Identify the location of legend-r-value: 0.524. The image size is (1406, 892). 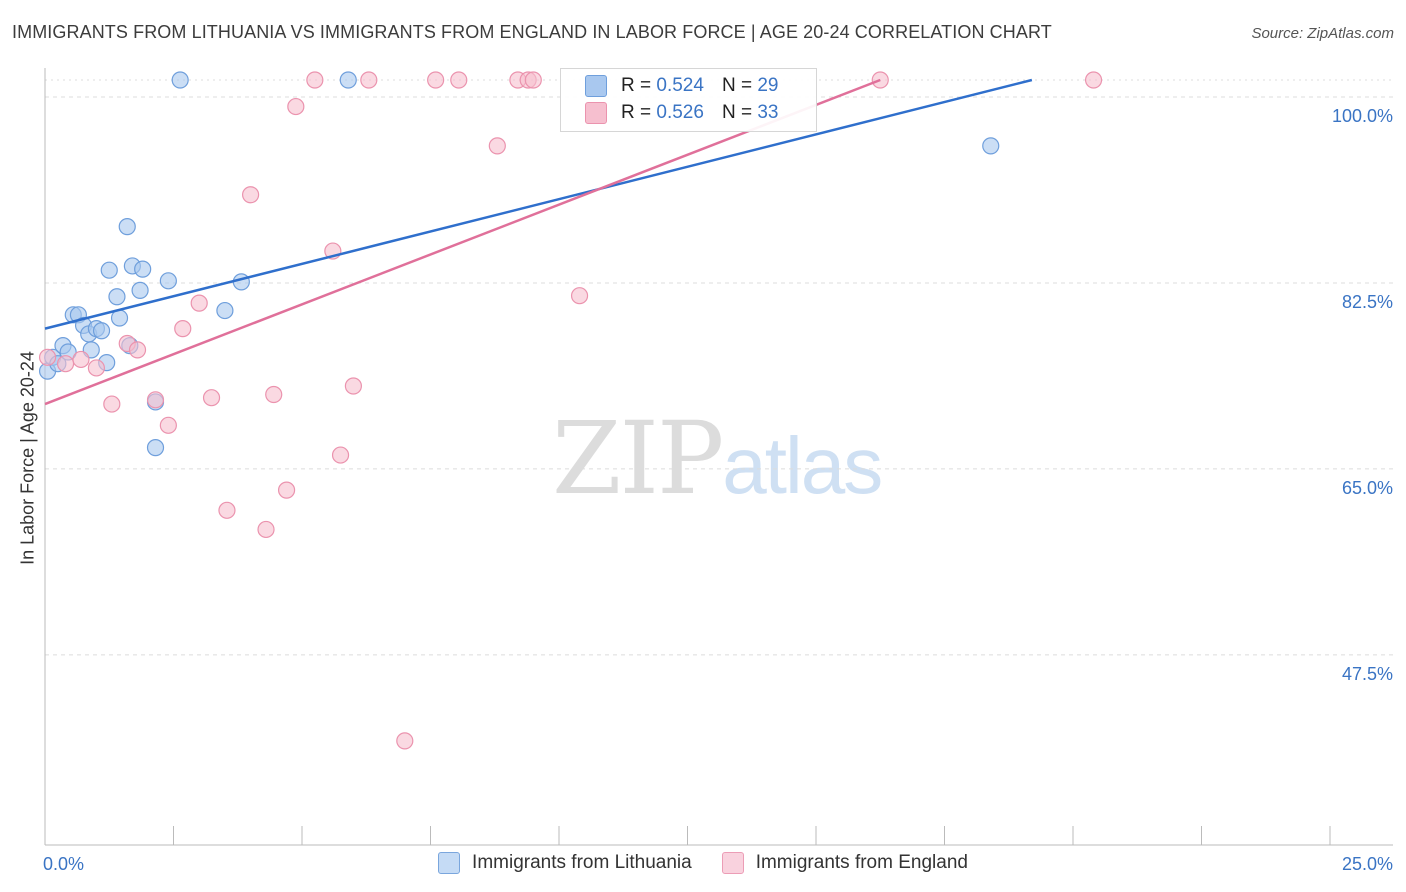
(680, 85).